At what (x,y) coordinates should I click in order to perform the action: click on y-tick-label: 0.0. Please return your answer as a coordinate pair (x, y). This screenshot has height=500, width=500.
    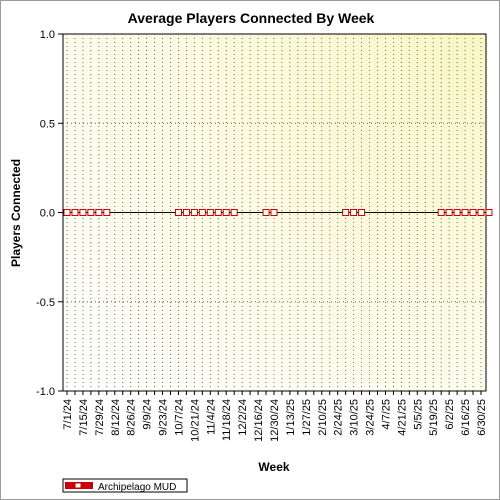
    Looking at the image, I should click on (47, 214).